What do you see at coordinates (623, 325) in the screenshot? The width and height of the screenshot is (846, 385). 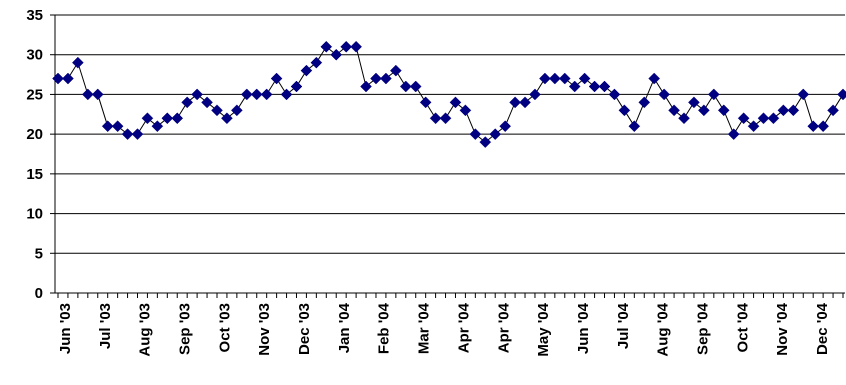 I see `x-tick-label: Jul '04` at bounding box center [623, 325].